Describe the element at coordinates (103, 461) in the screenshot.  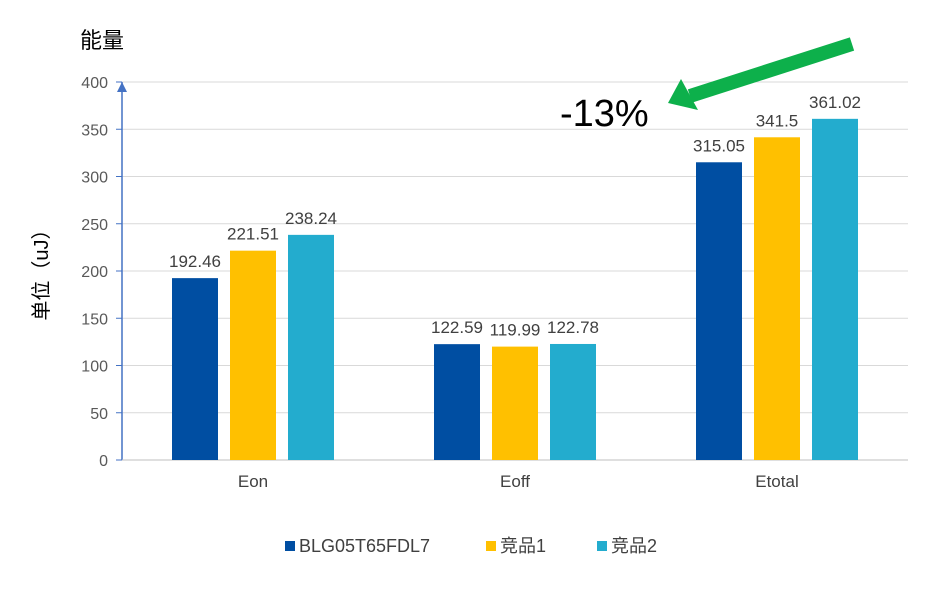
I see `y-tick-label: 0` at that location.